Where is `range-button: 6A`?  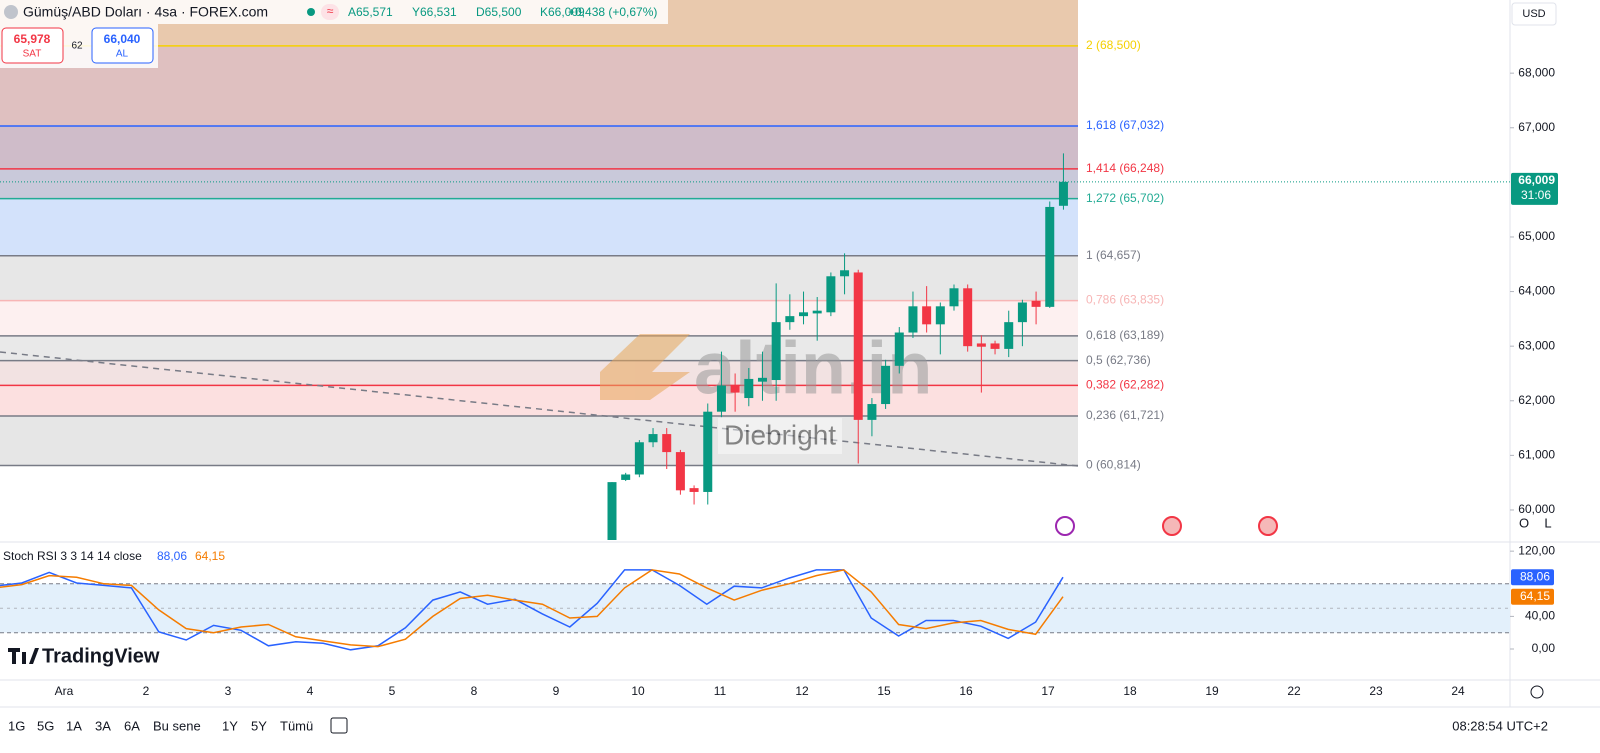 range-button: 6A is located at coordinates (132, 725).